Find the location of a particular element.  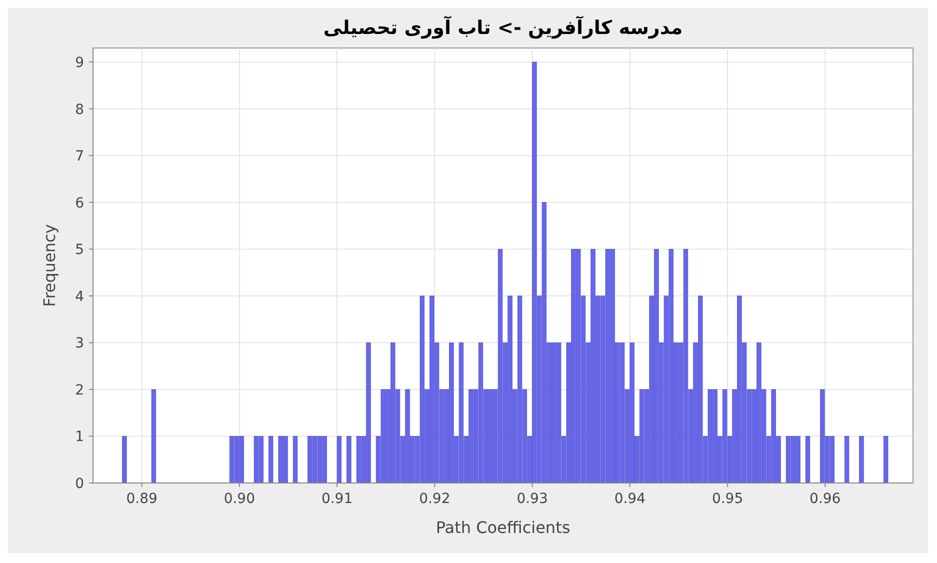

y-tick-label: 8 is located at coordinates (79, 110).